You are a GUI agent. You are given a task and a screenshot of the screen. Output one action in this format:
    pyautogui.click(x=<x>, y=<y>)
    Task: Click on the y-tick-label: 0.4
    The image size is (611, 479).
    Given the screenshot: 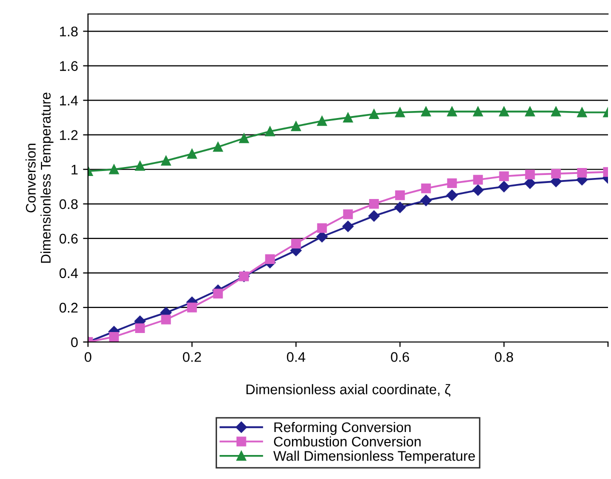 What is the action you would take?
    pyautogui.click(x=69, y=273)
    